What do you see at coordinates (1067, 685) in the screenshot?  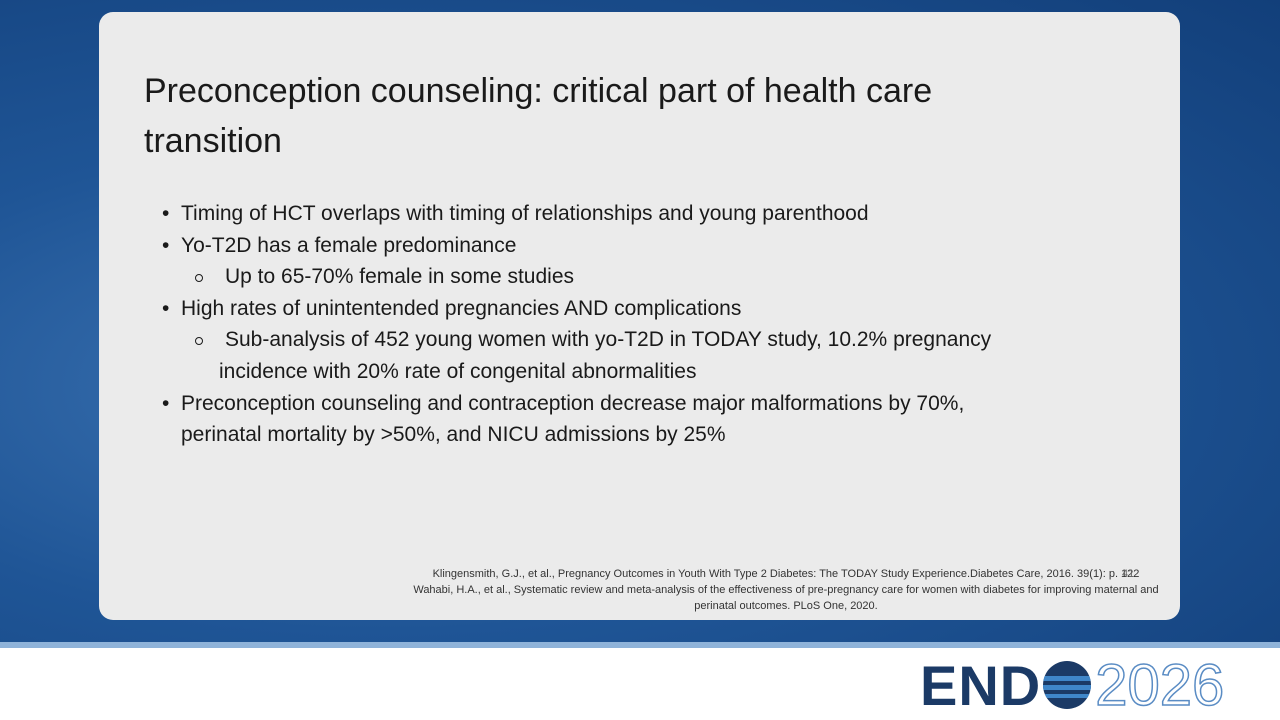 I see `logo-globe` at bounding box center [1067, 685].